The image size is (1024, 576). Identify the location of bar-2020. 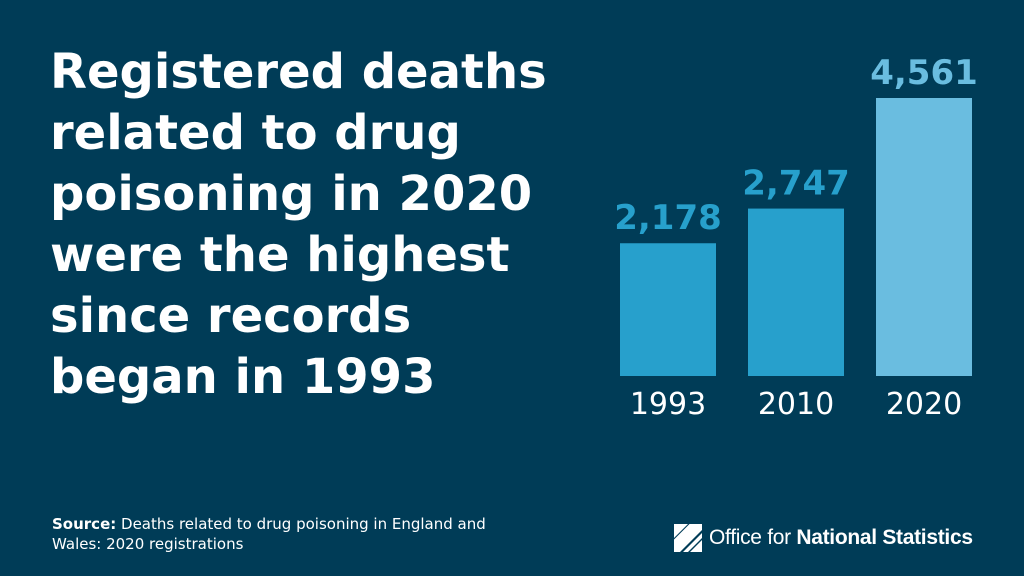
(924, 237).